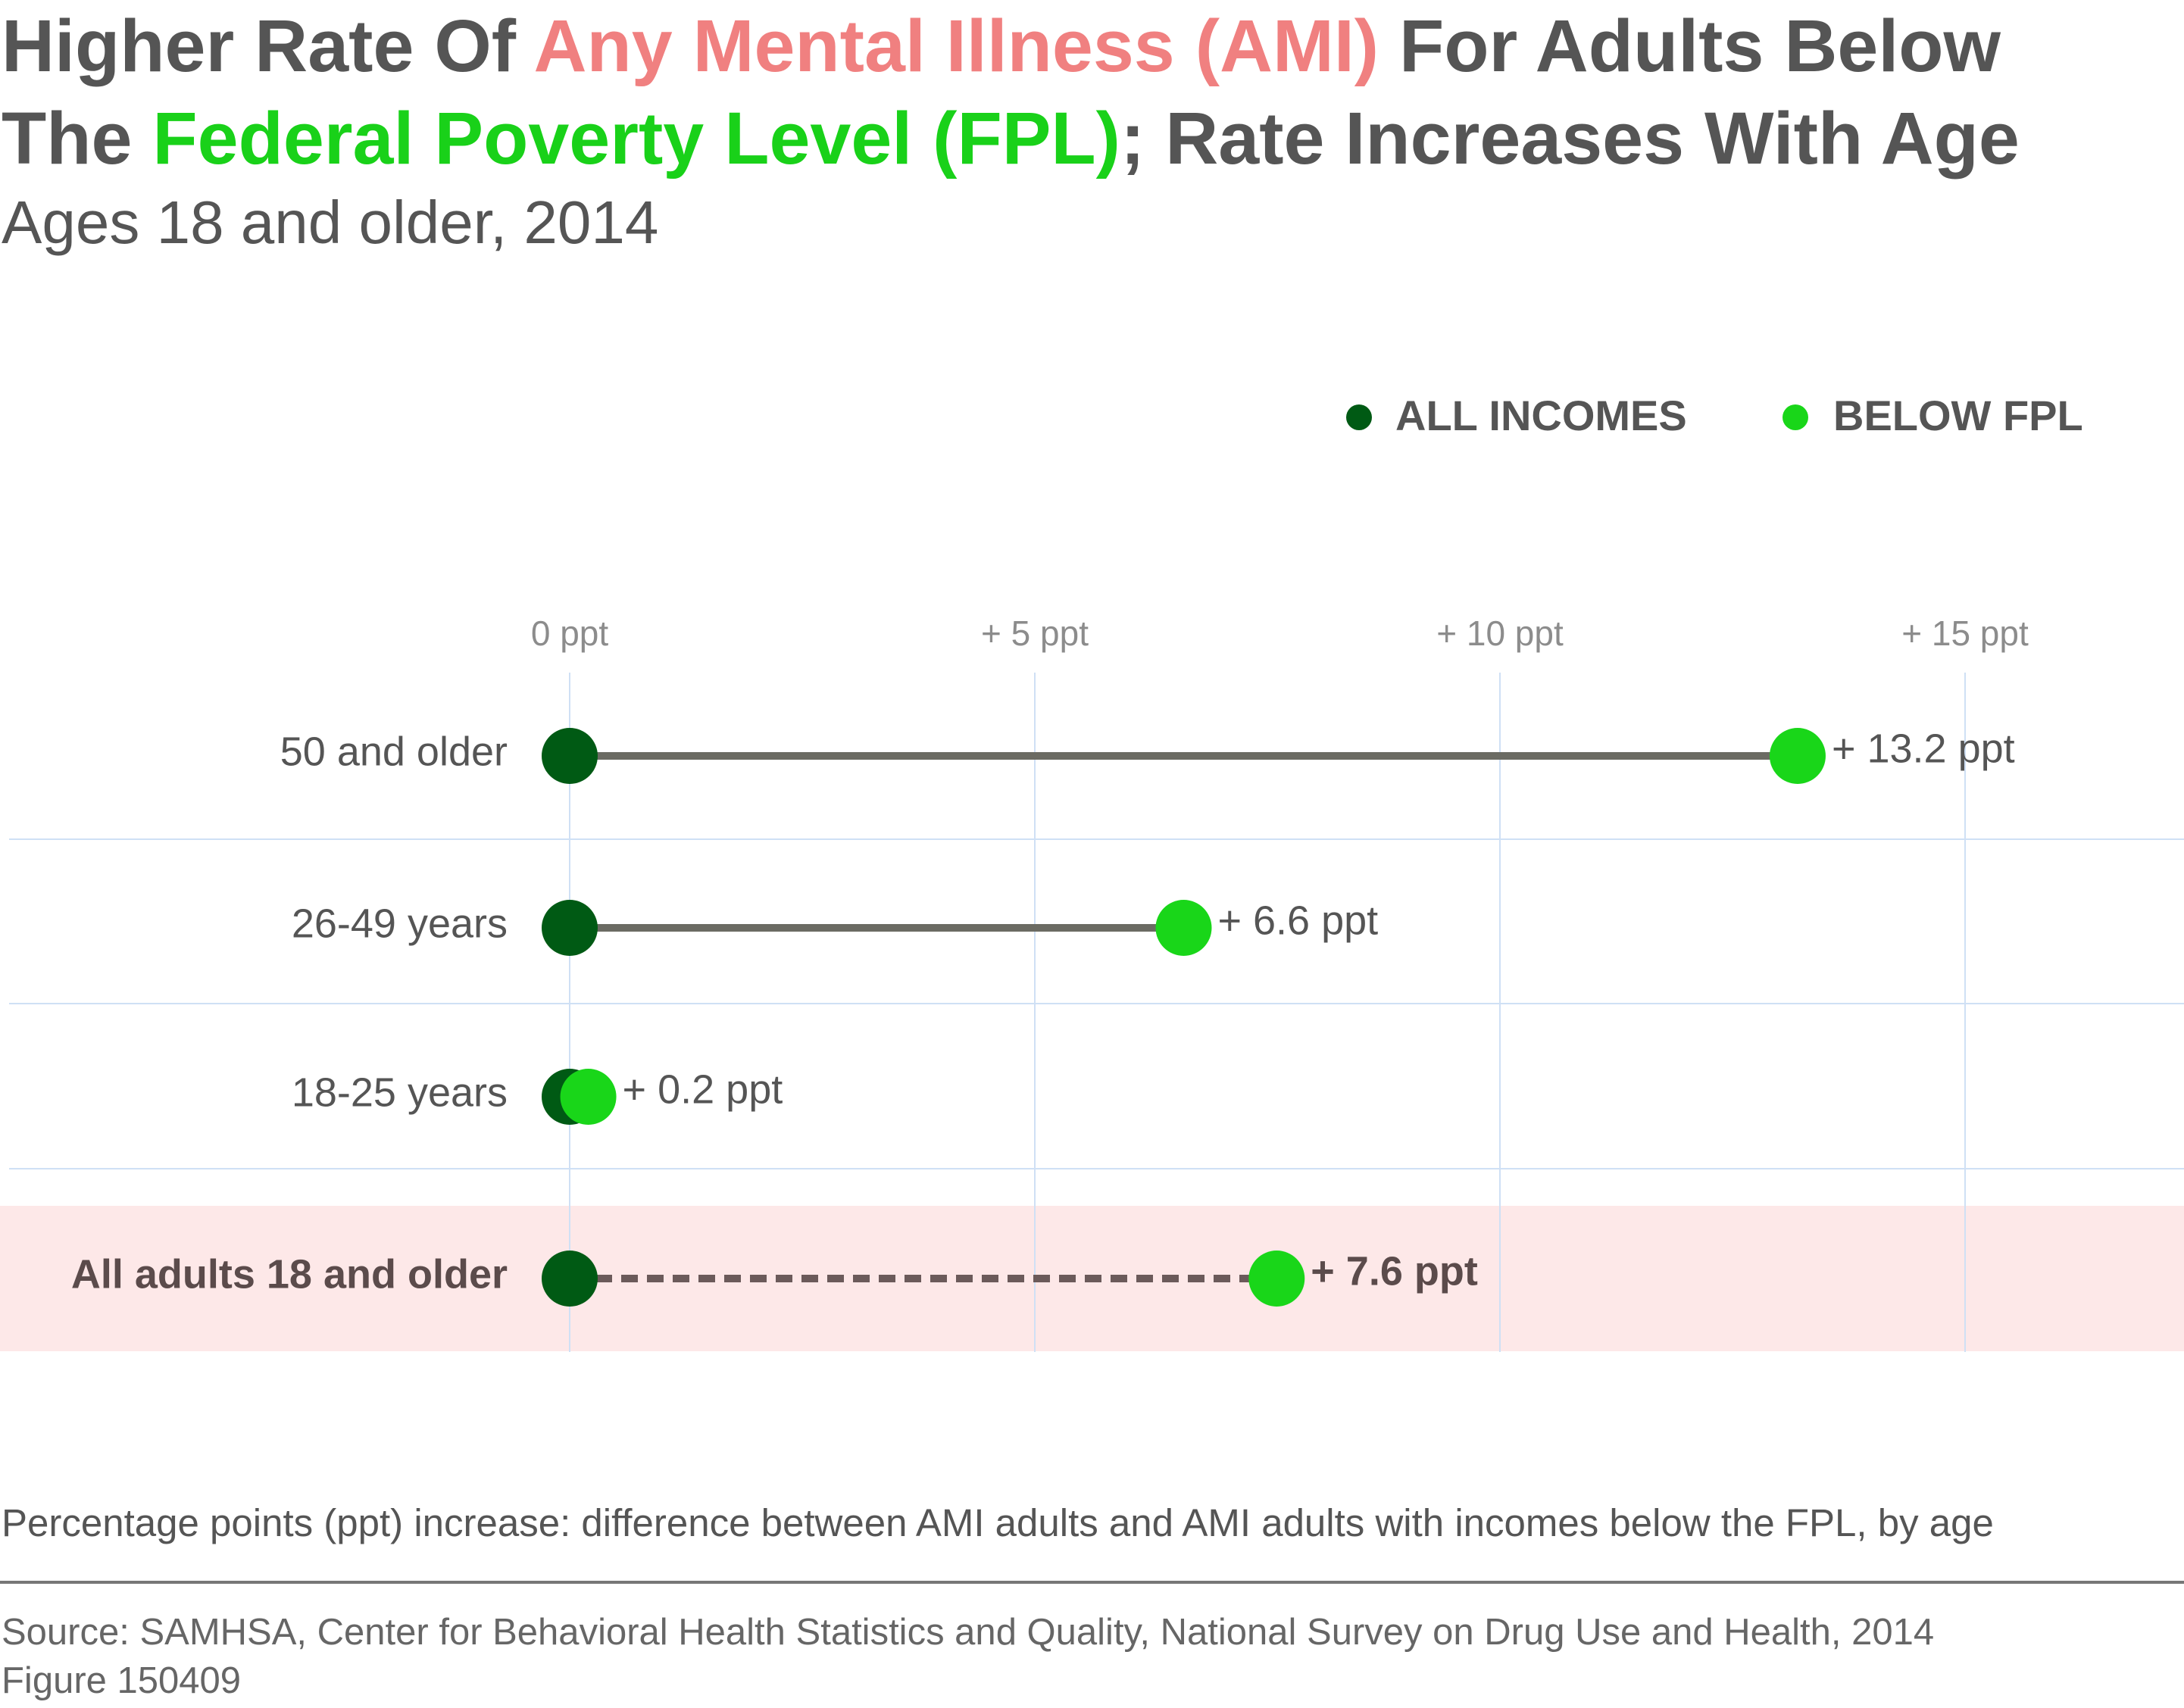 This screenshot has width=2184, height=1708. I want to click on title-part-2: For Adults Below, so click(1690, 46).